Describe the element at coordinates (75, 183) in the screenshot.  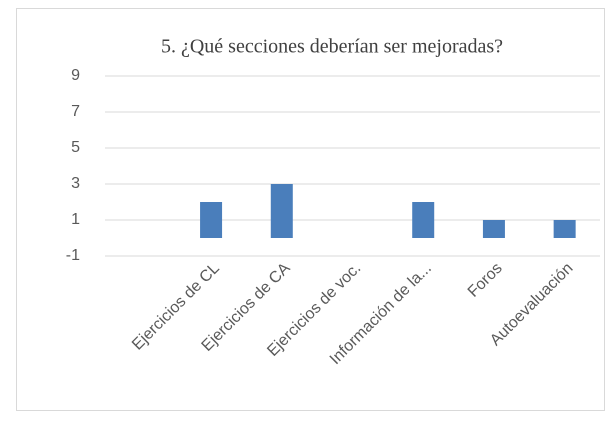
I see `y-tick-label: 3` at that location.